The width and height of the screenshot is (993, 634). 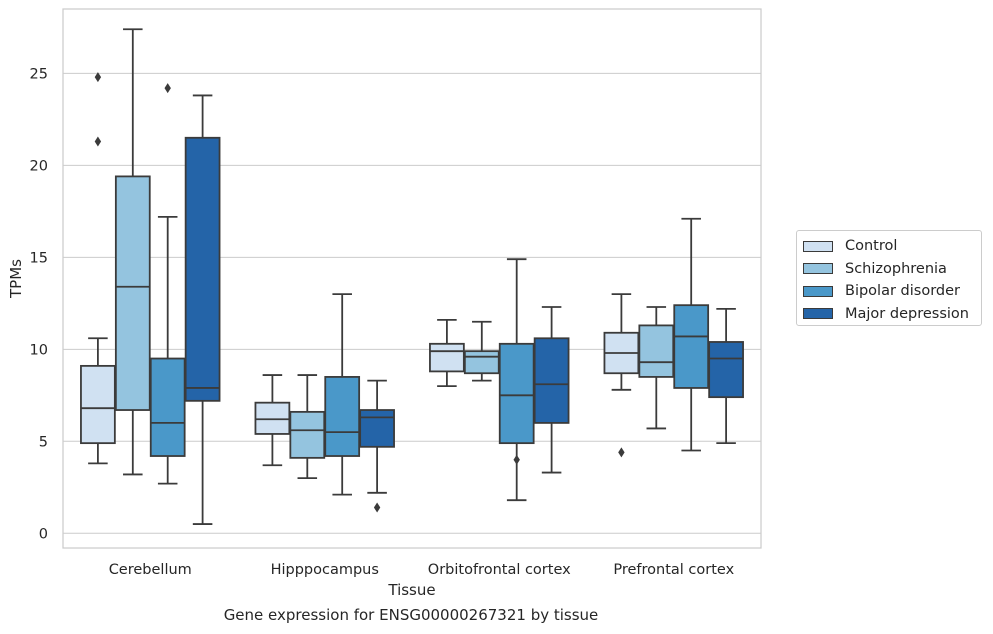 What do you see at coordinates (673, 570) in the screenshot?
I see `x-tick-label: Prefrontal cortex` at bounding box center [673, 570].